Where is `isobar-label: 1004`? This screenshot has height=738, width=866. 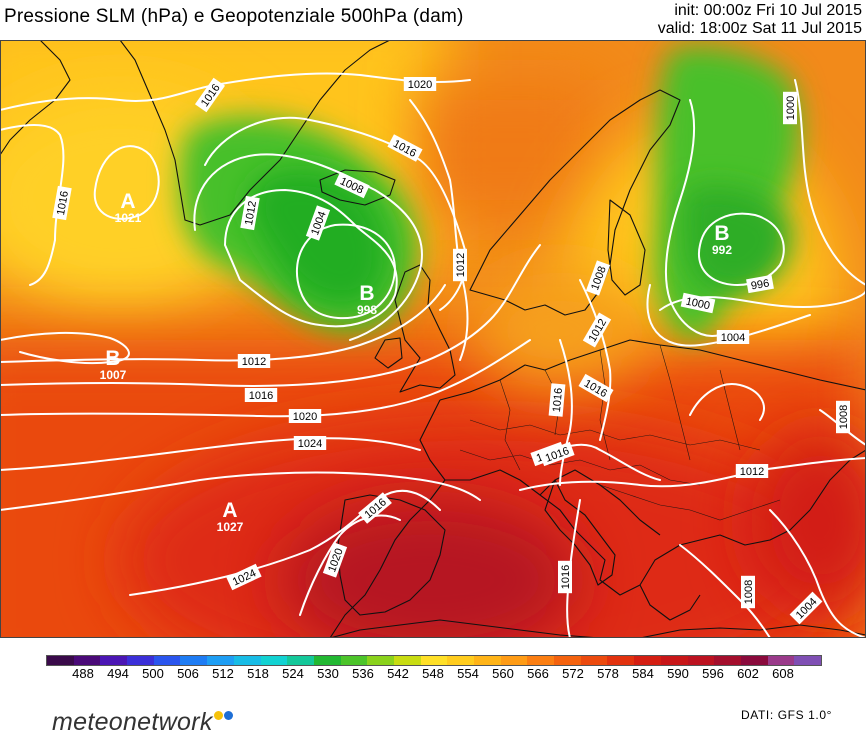 isobar-label: 1004 is located at coordinates (733, 337).